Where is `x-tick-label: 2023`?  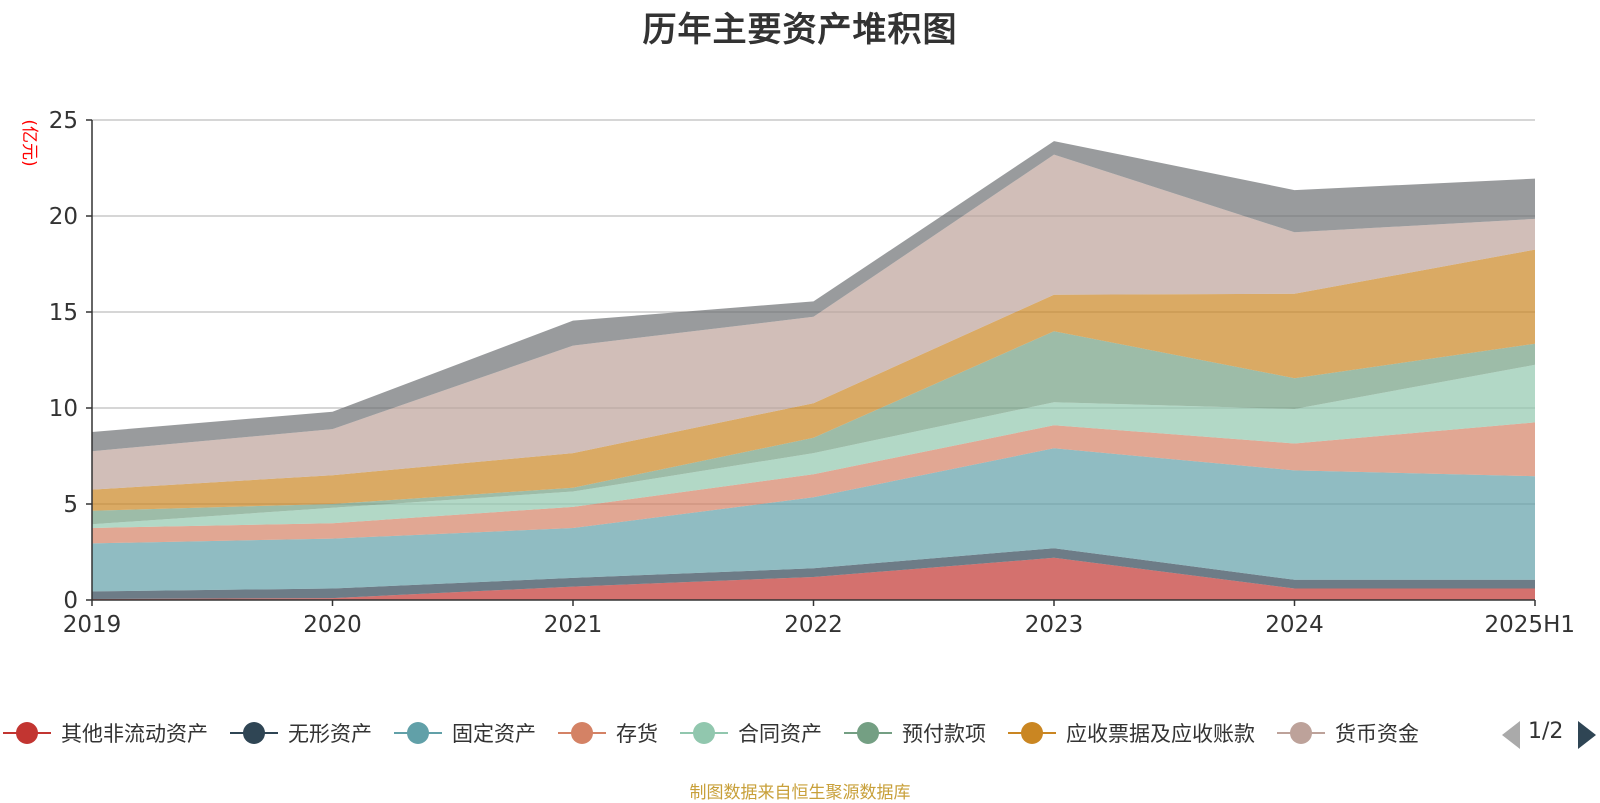 x-tick-label: 2023 is located at coordinates (1054, 625).